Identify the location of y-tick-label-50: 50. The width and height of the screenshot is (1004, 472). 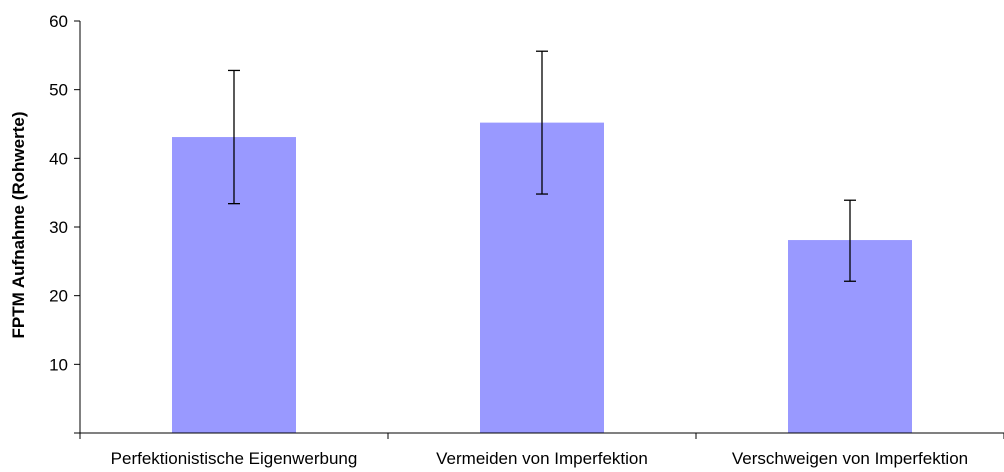
(58, 90).